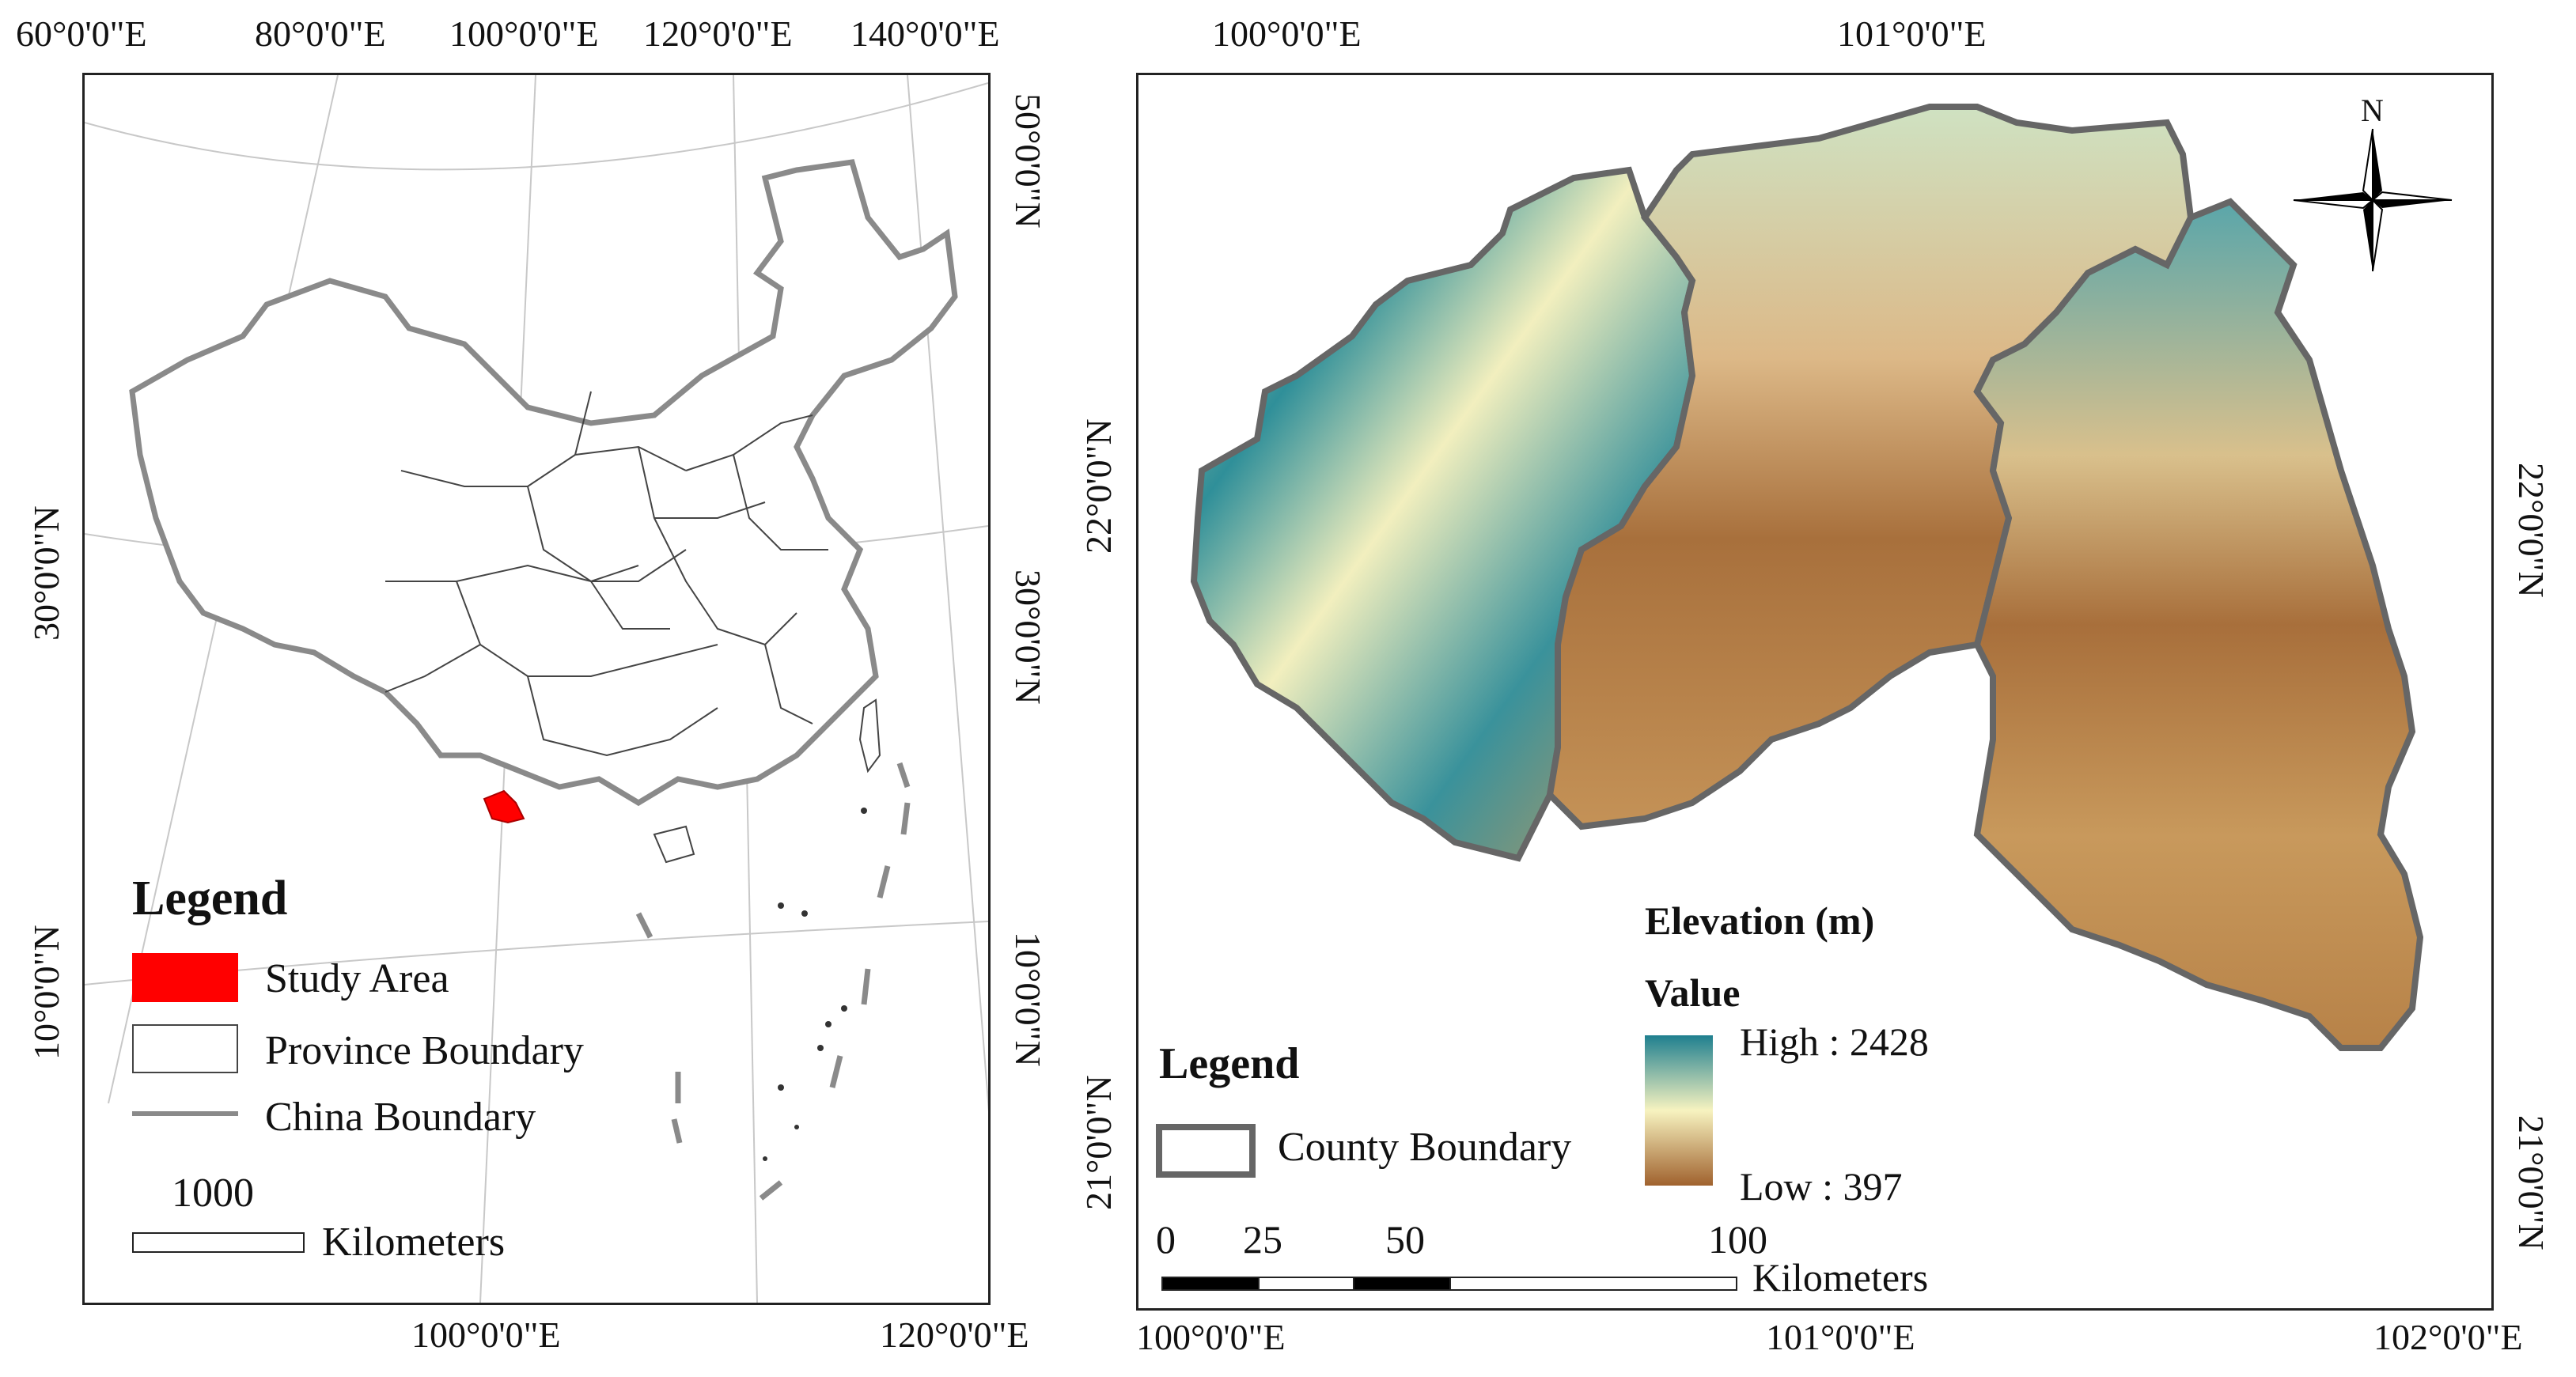 This screenshot has width=2576, height=1377. Describe the element at coordinates (504, 806) in the screenshot. I see `study-area-polygon` at that location.